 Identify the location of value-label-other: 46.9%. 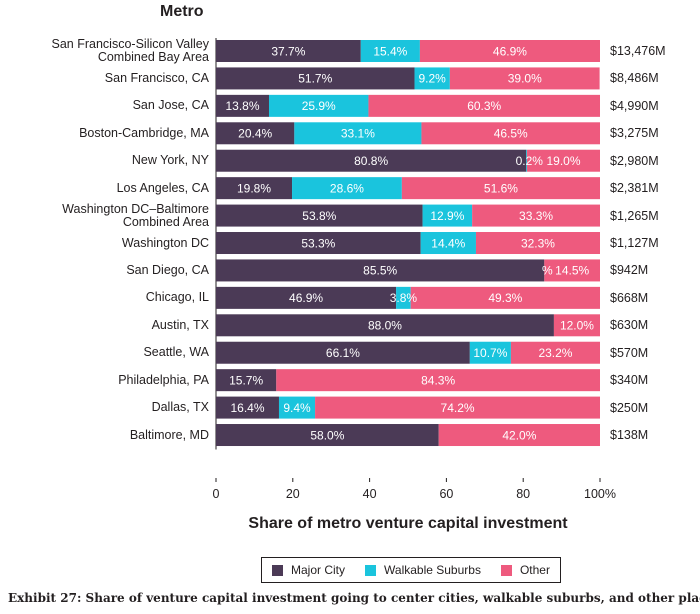
(510, 51).